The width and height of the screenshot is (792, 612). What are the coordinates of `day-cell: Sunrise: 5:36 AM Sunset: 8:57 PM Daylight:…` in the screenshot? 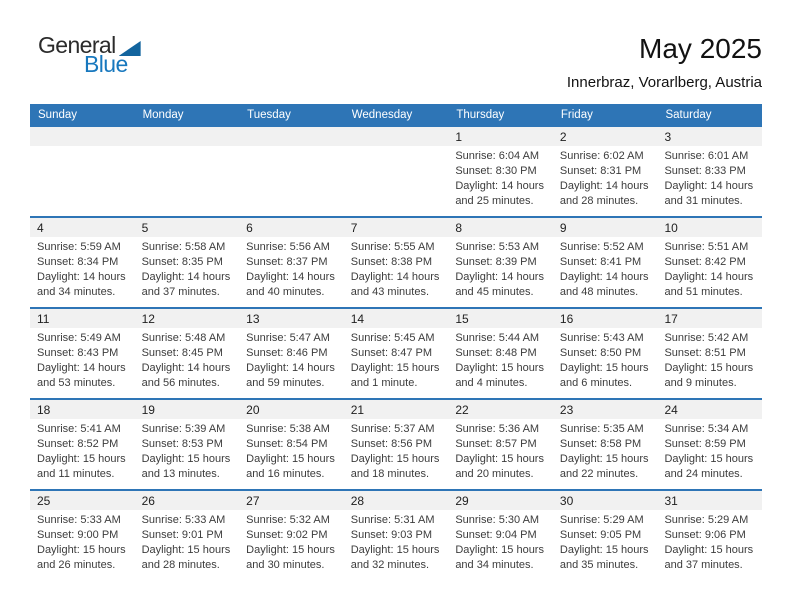 It's located at (500, 454).